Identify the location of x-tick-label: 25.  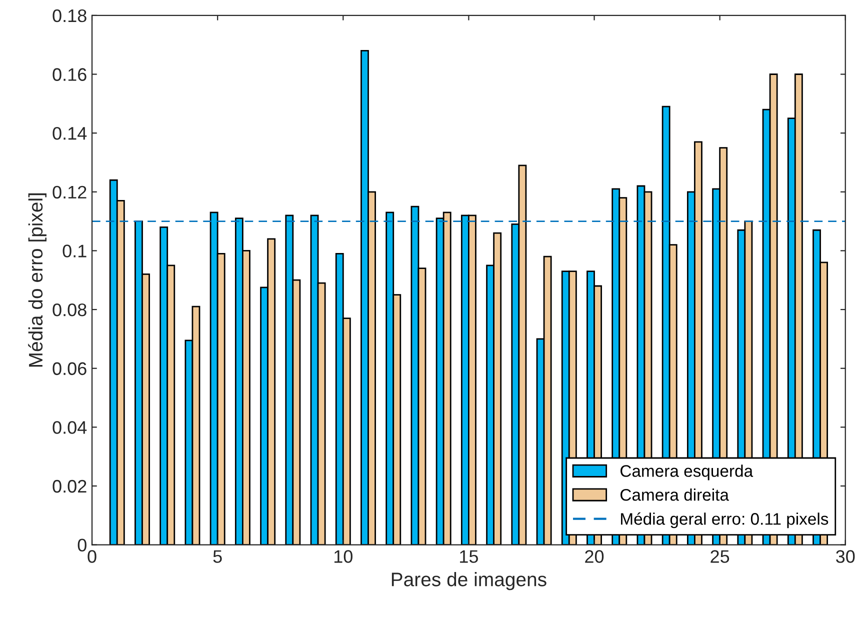
(720, 556).